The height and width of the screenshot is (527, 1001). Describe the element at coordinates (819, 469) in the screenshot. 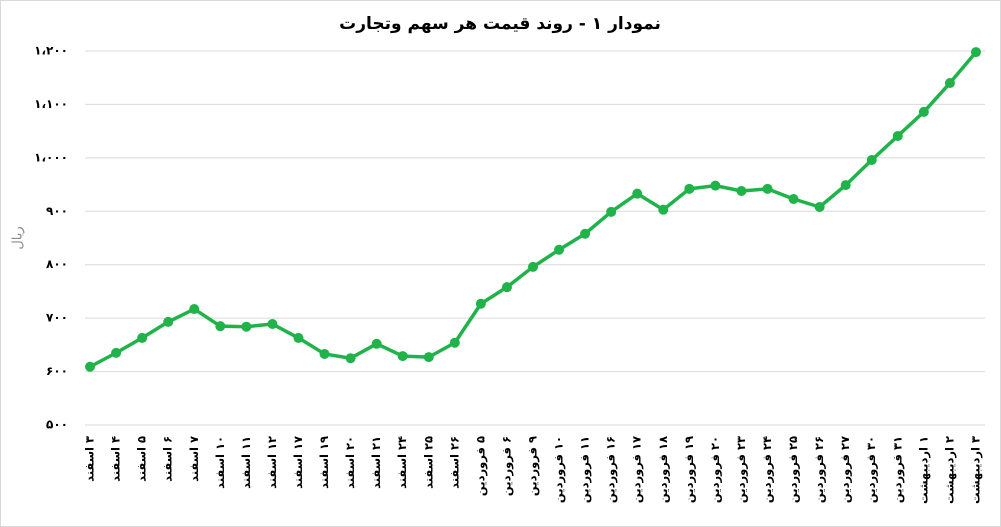

I see `x-tick-label: ۲۶ فروردین` at that location.